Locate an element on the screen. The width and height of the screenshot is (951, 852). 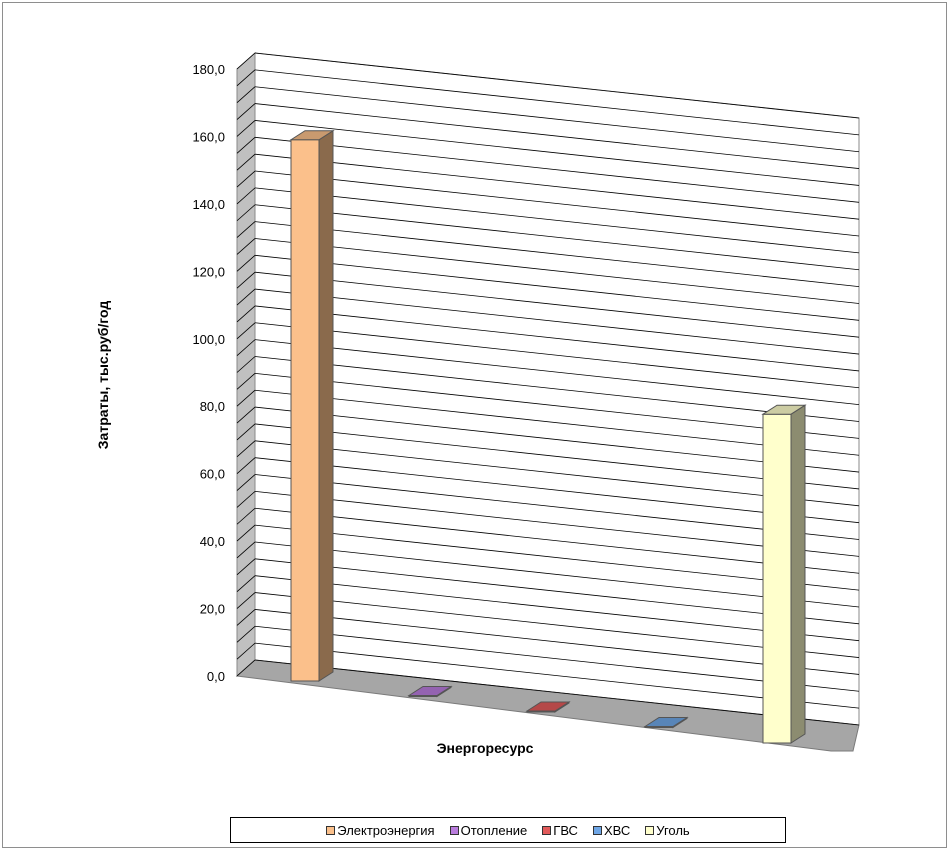
legend-item: Отопление is located at coordinates (488, 830).